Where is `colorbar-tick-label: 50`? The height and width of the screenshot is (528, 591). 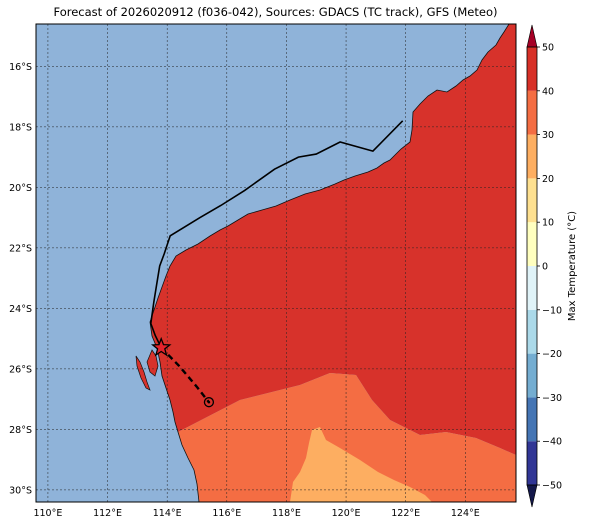 colorbar-tick-label: 50 is located at coordinates (548, 48).